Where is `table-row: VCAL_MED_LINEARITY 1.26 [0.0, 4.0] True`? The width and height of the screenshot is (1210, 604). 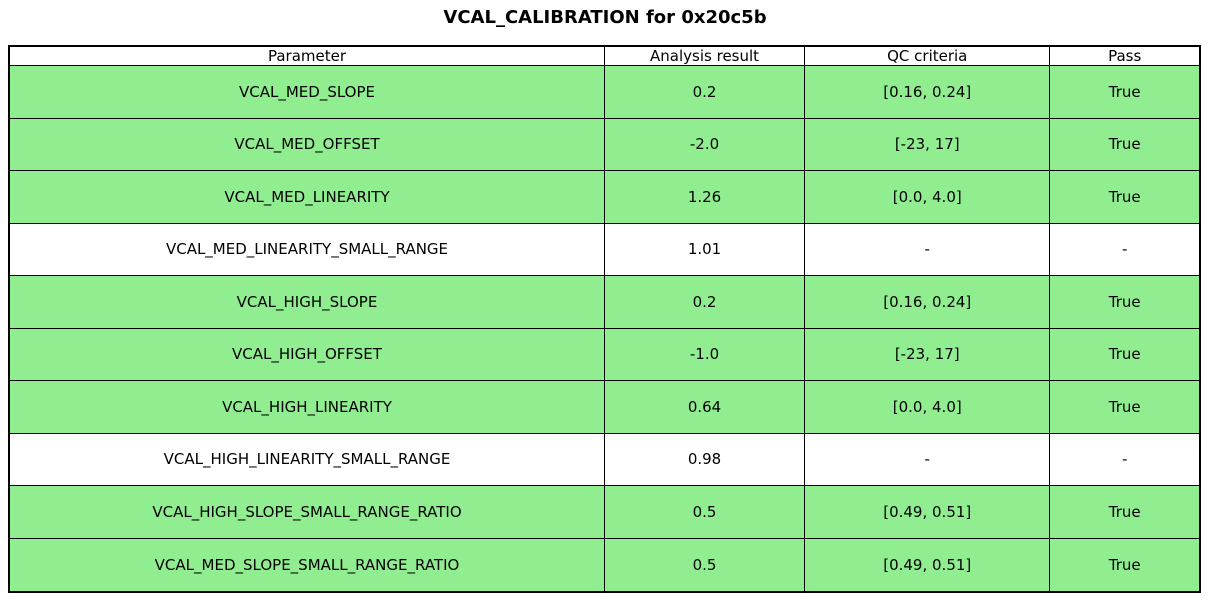 table-row: VCAL_MED_LINEARITY 1.26 [0.0, 4.0] True is located at coordinates (604, 197).